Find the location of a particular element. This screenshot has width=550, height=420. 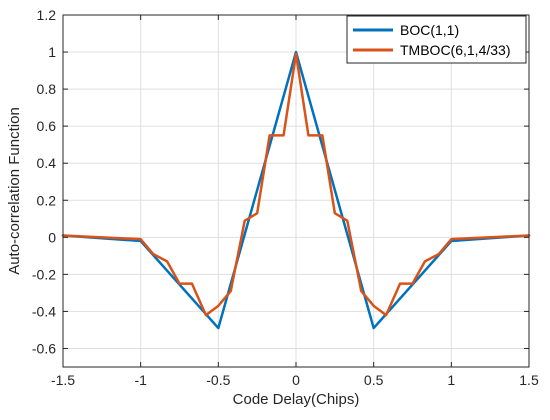

legend-label-boc: BOC(1,1) is located at coordinates (429, 30).